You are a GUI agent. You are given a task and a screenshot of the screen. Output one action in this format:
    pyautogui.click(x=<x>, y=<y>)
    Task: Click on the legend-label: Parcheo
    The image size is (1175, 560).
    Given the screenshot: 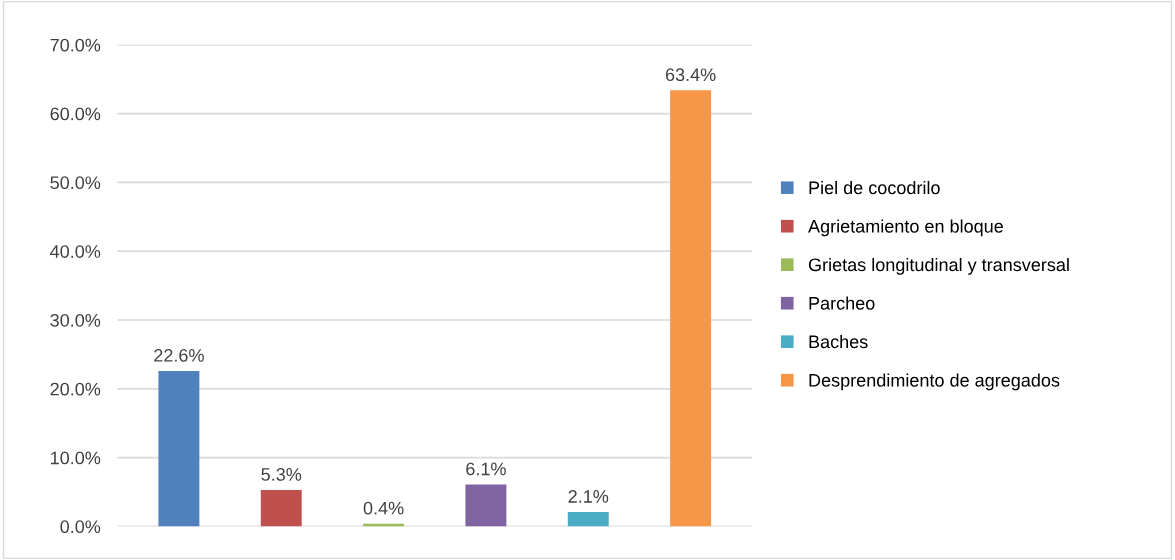 What is the action you would take?
    pyautogui.click(x=842, y=303)
    